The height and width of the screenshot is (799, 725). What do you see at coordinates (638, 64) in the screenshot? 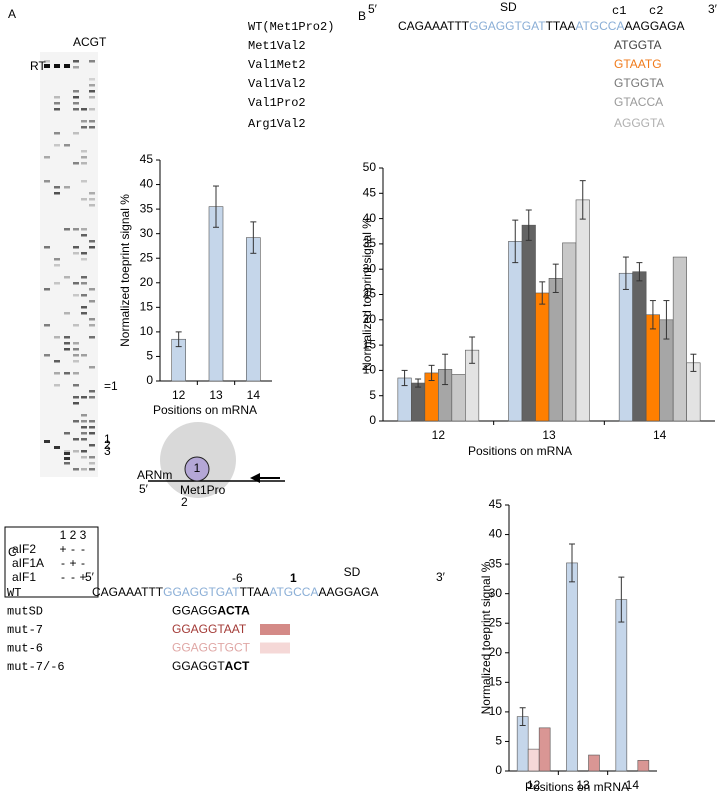
I see `sequence: GTAATG` at bounding box center [638, 64].